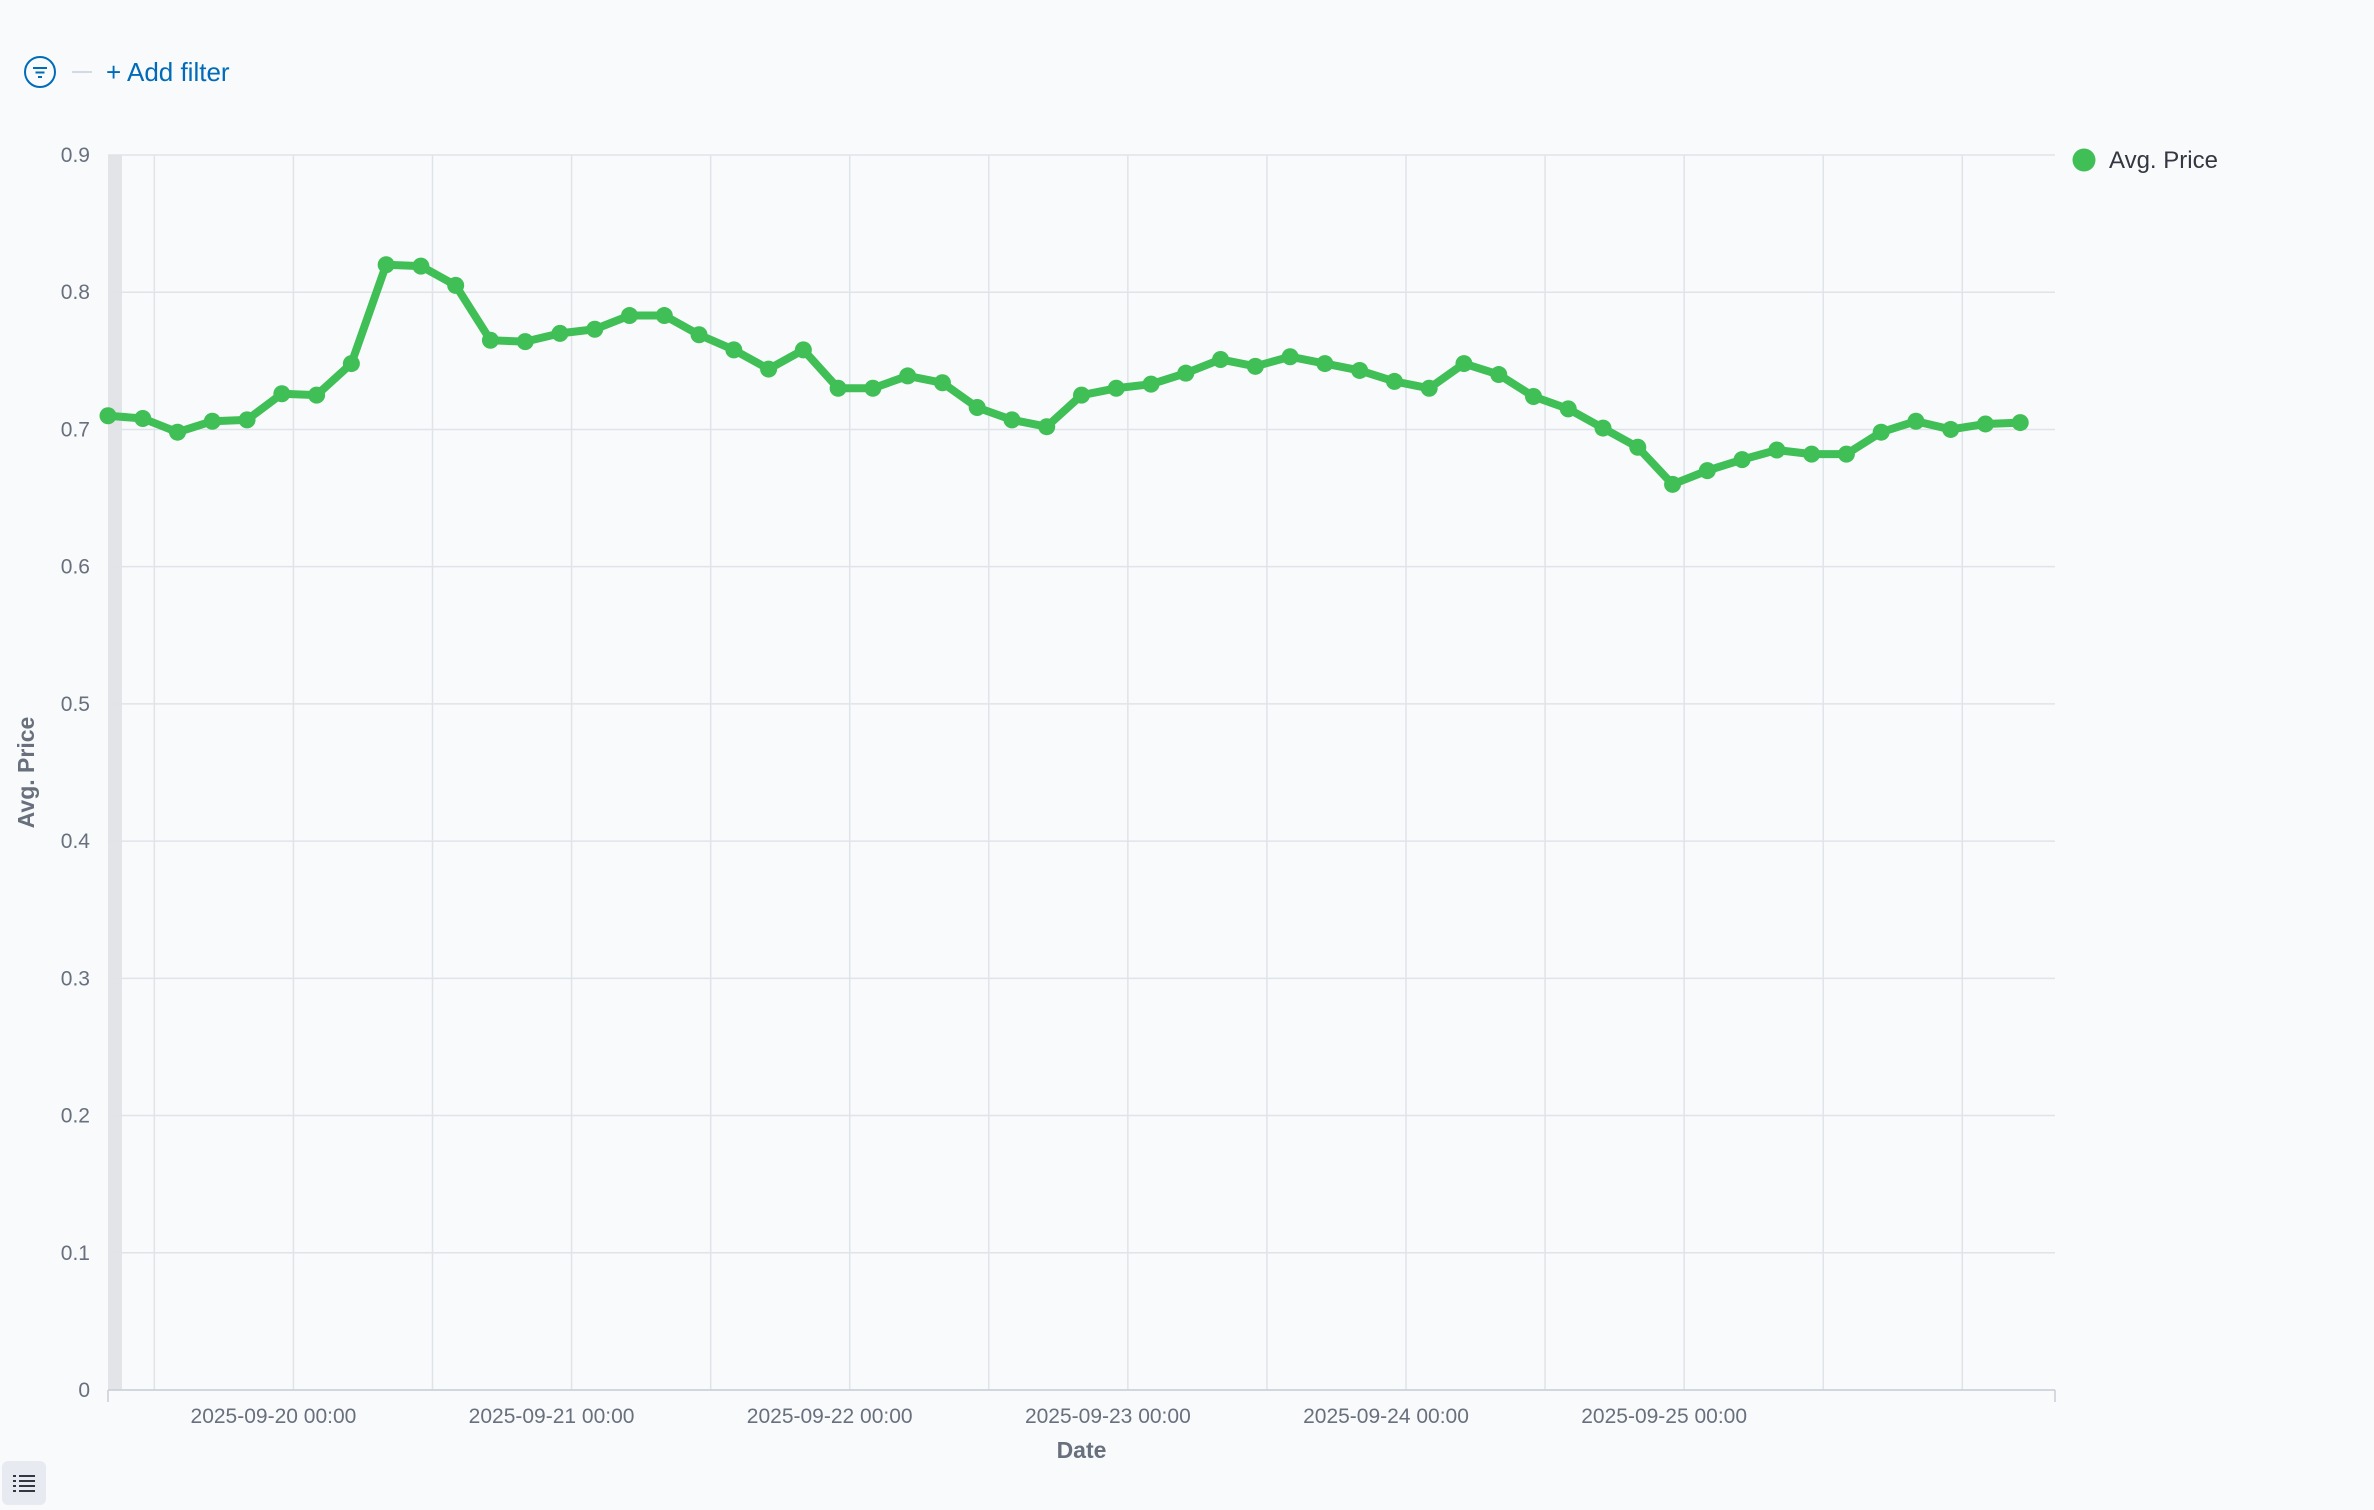 The height and width of the screenshot is (1510, 2374). Describe the element at coordinates (40, 72) in the screenshot. I see `filter-icon` at that location.